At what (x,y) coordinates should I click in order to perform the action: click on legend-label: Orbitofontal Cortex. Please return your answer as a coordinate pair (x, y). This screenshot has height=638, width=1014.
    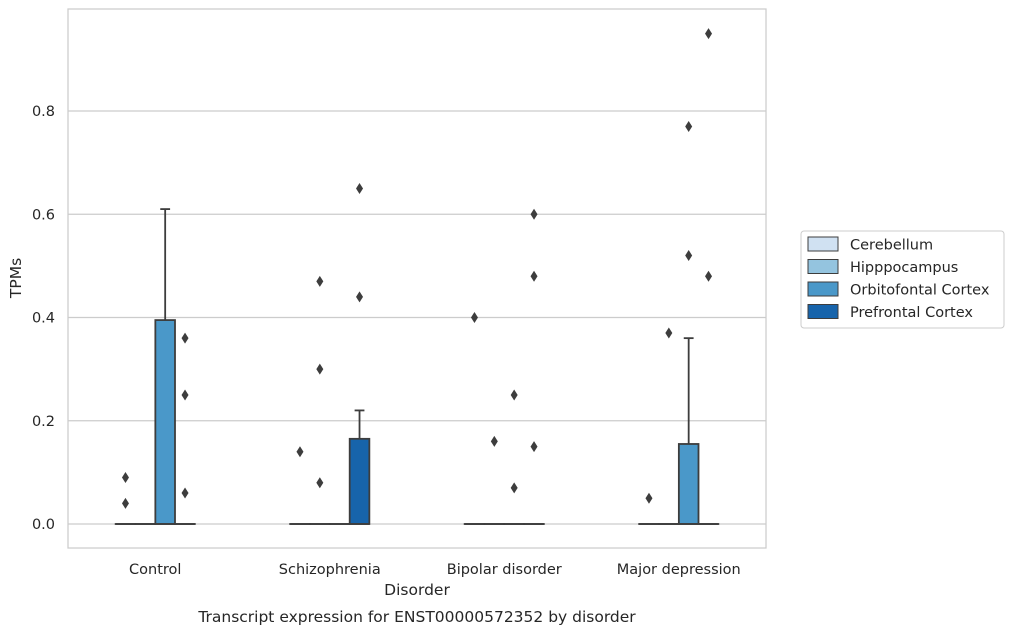
    Looking at the image, I should click on (920, 291).